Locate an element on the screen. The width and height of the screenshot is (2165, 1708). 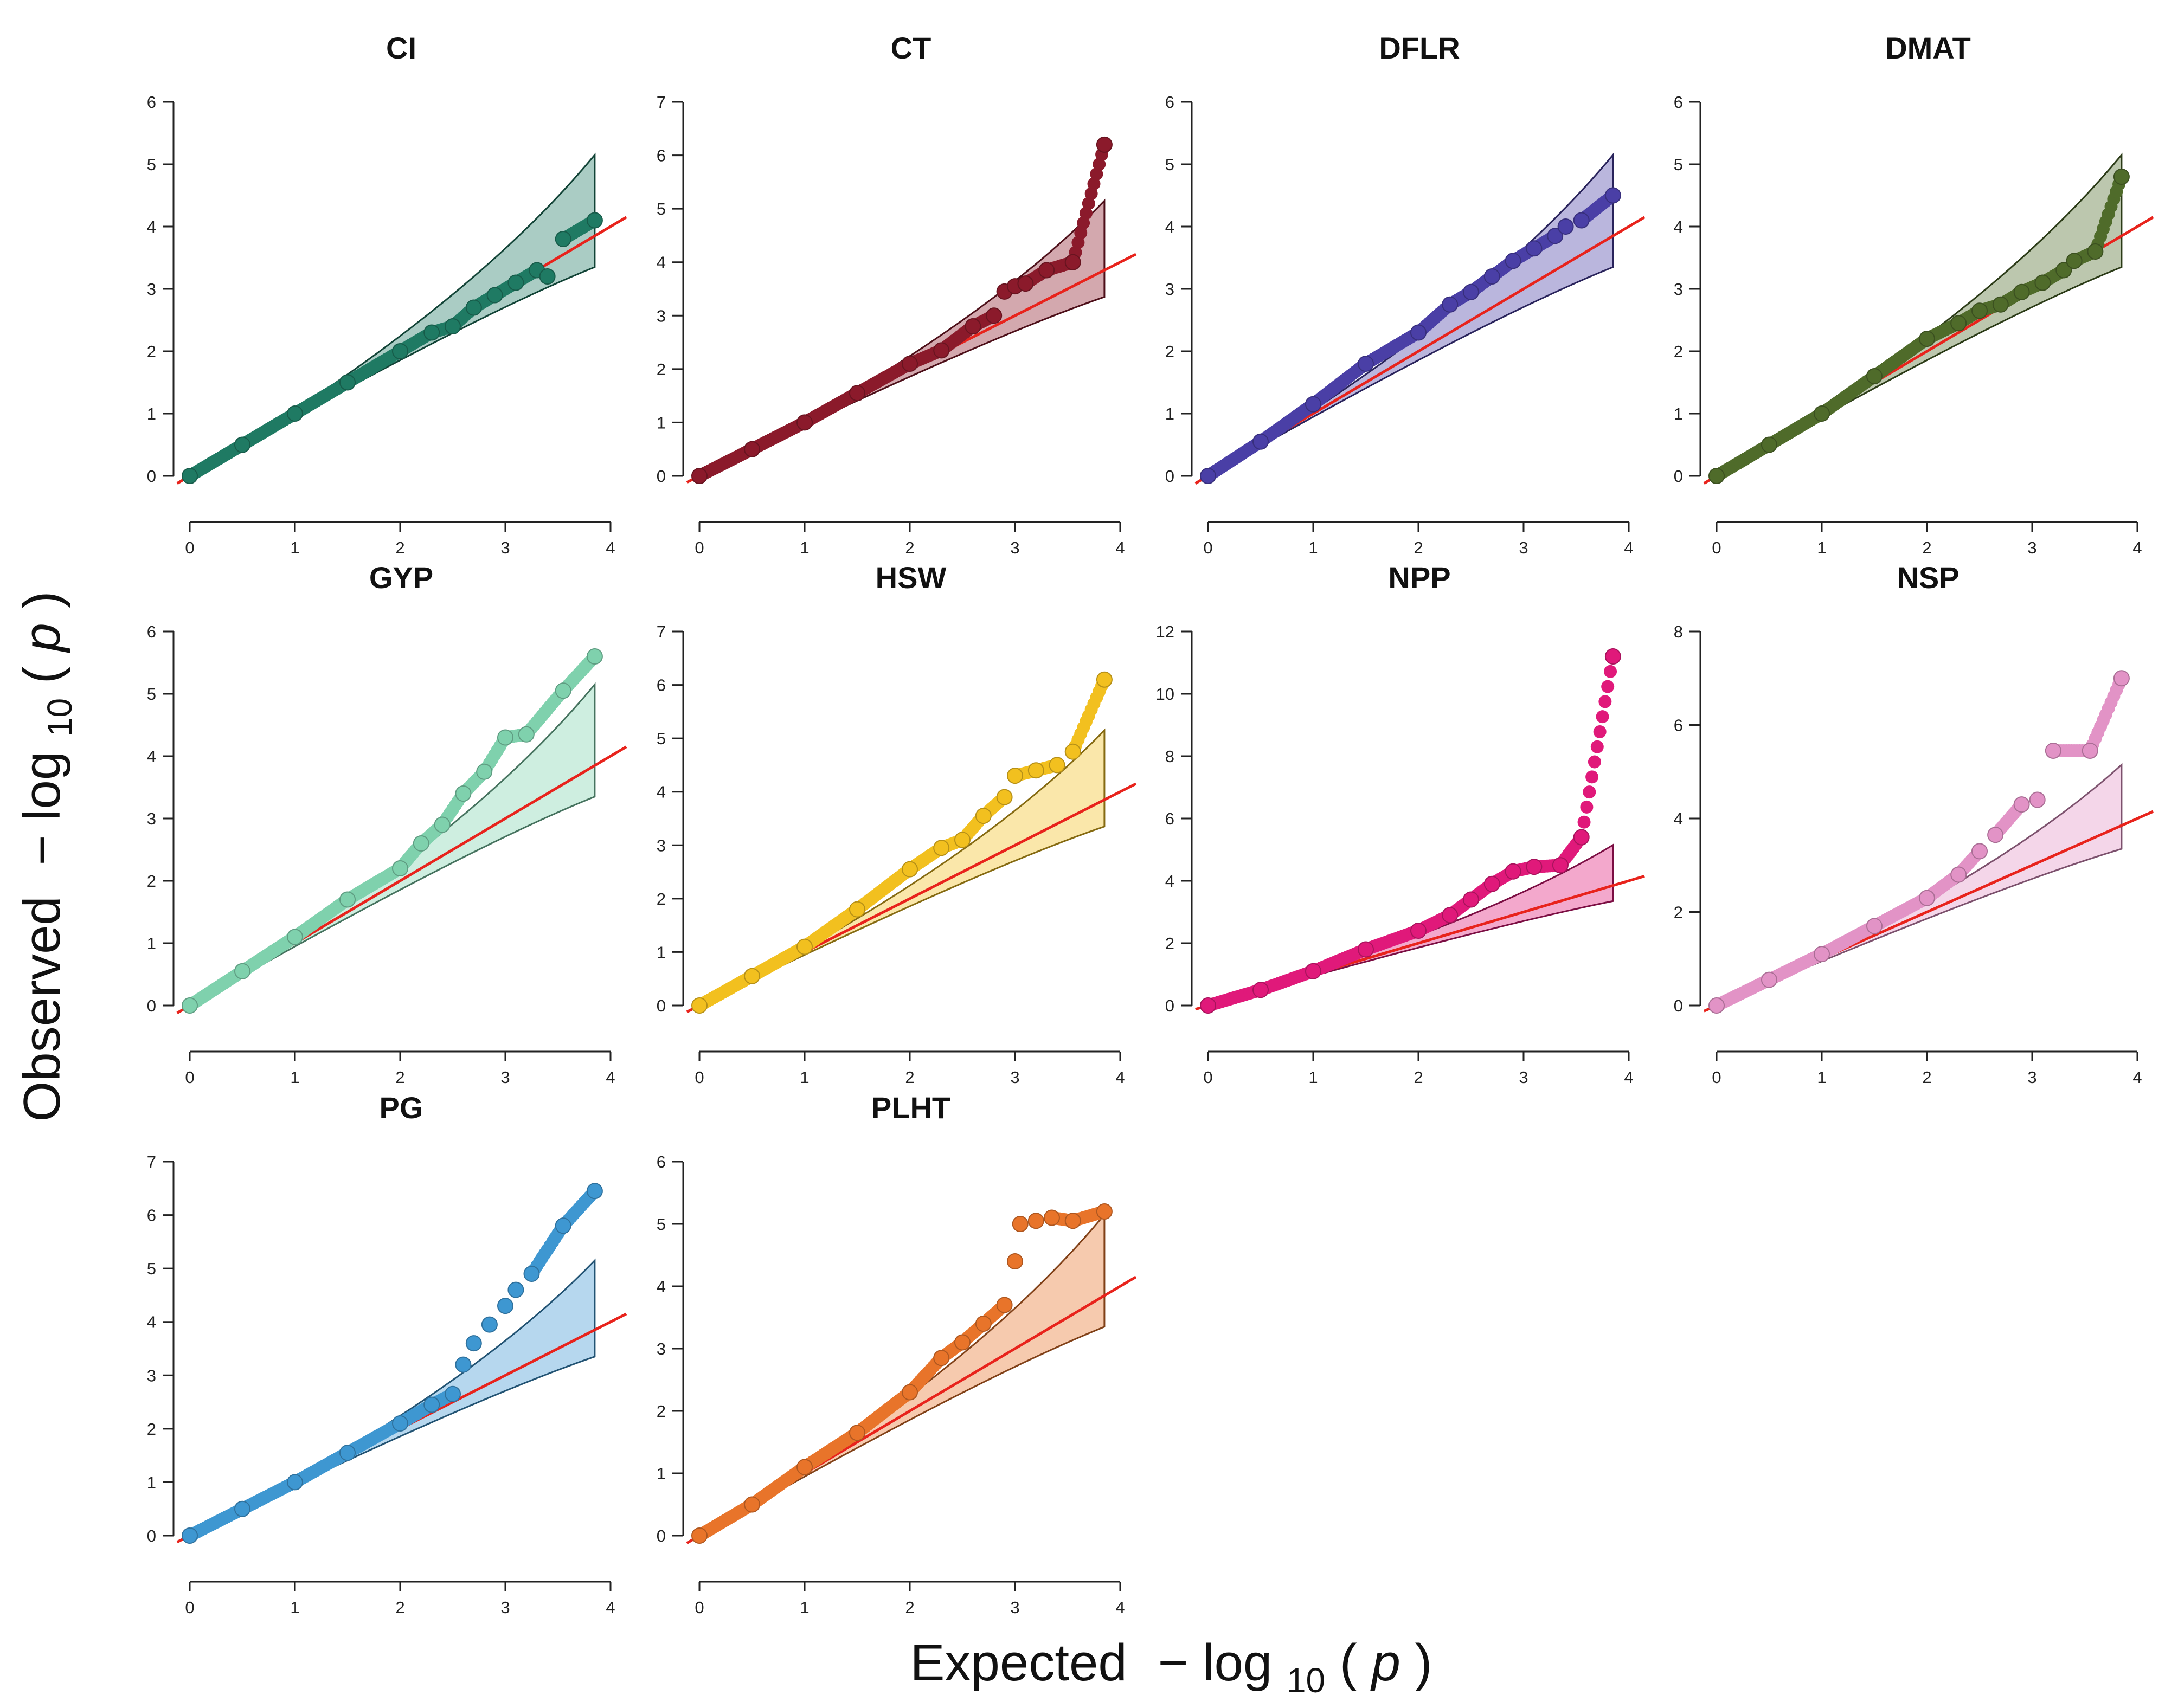
y-tick-label-hsw-6: 6 is located at coordinates (662, 685).